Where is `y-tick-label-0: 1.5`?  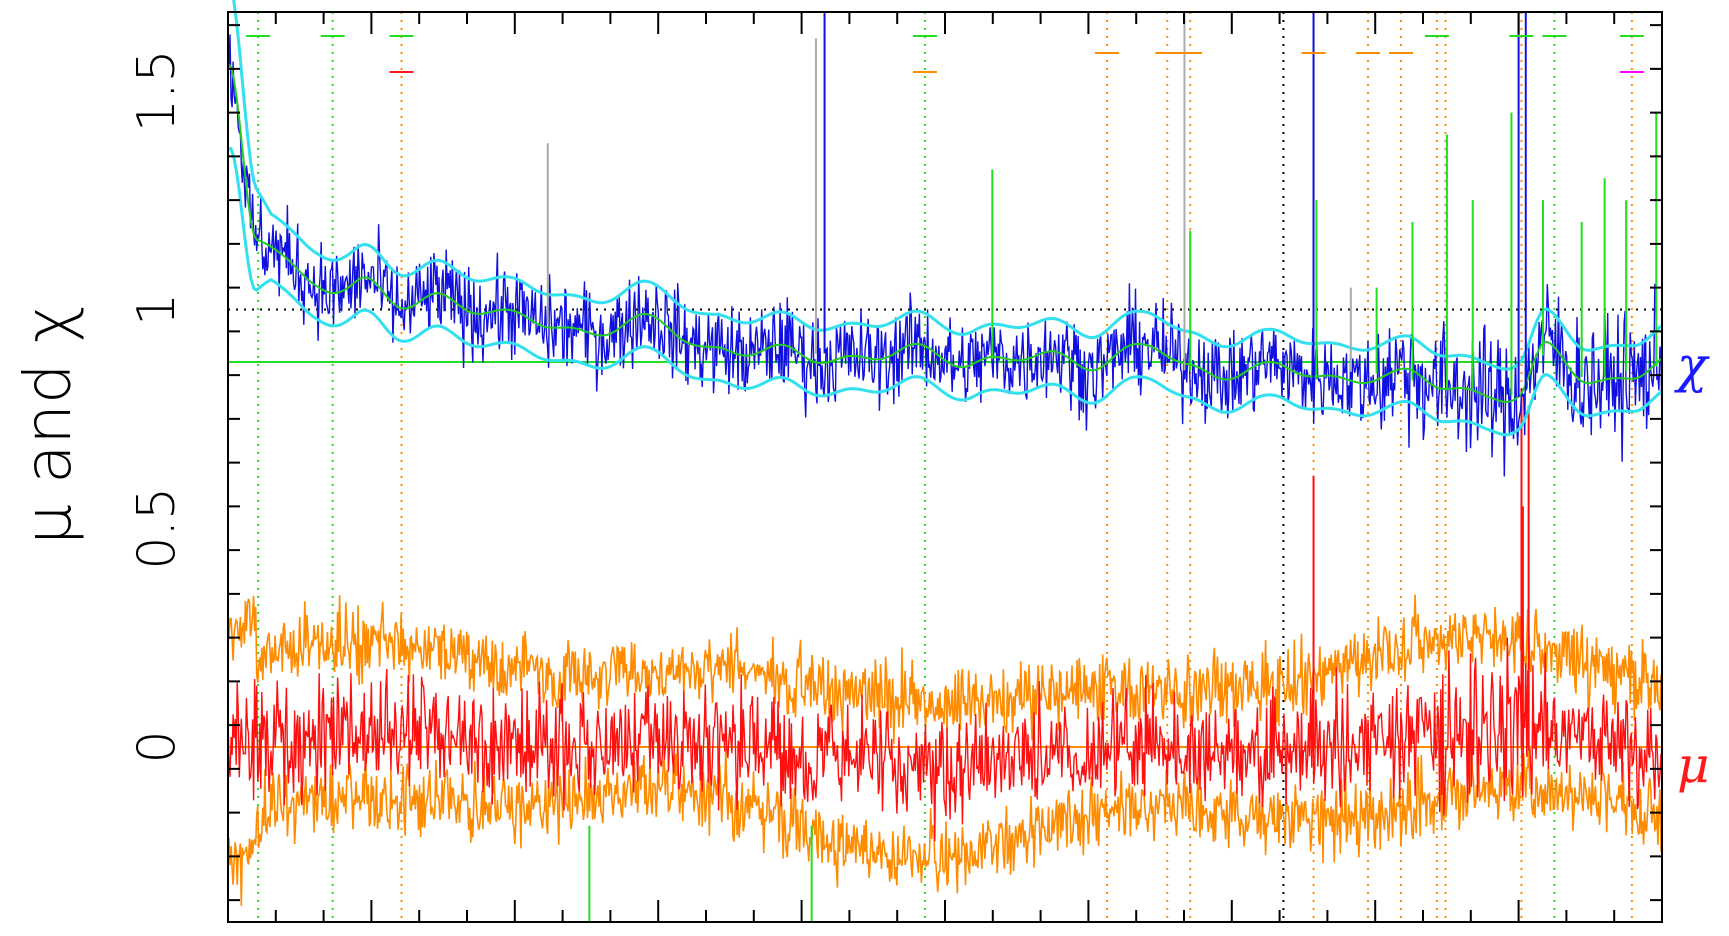
y-tick-label-0: 1.5 is located at coordinates (157, 90).